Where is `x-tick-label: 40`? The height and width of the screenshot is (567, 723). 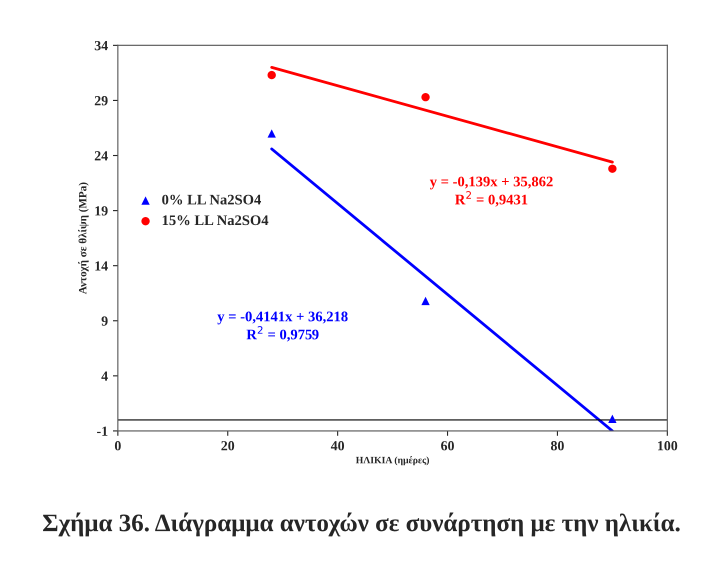 x-tick-label: 40 is located at coordinates (337, 445).